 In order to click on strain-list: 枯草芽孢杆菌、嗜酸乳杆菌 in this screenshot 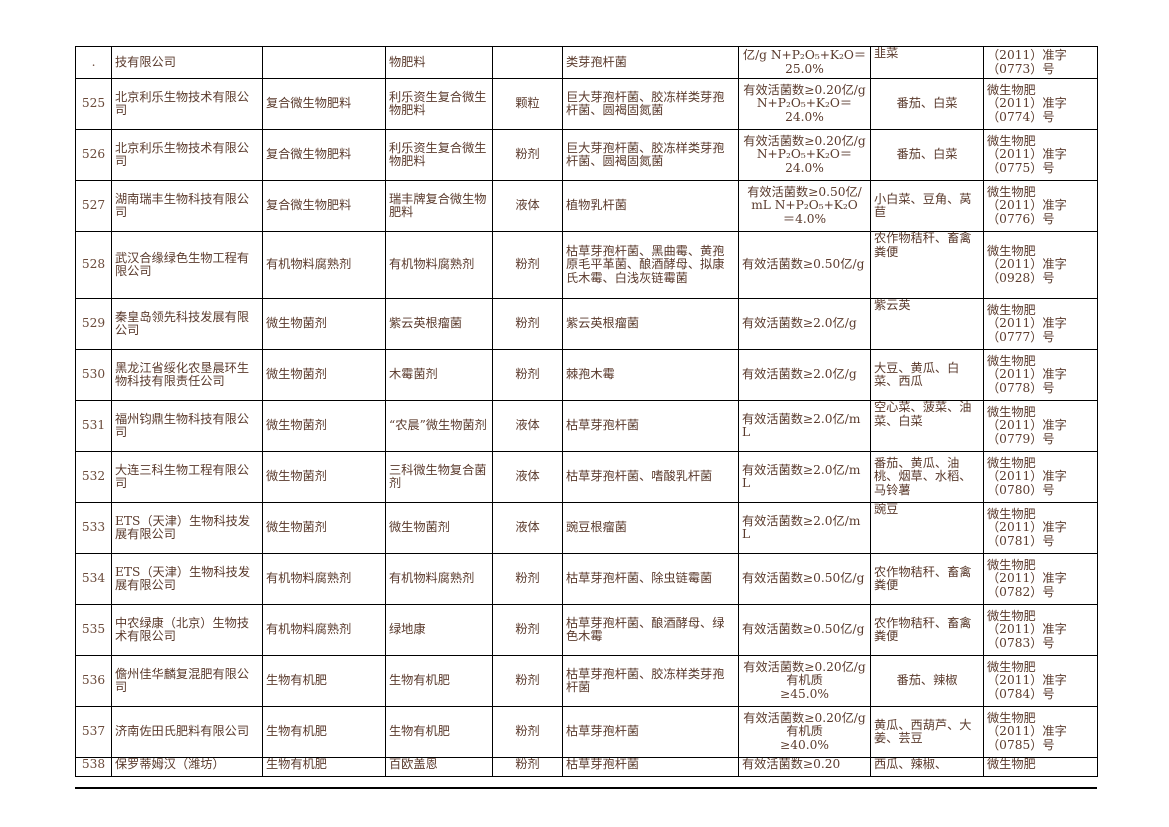, I will do `click(650, 477)`.